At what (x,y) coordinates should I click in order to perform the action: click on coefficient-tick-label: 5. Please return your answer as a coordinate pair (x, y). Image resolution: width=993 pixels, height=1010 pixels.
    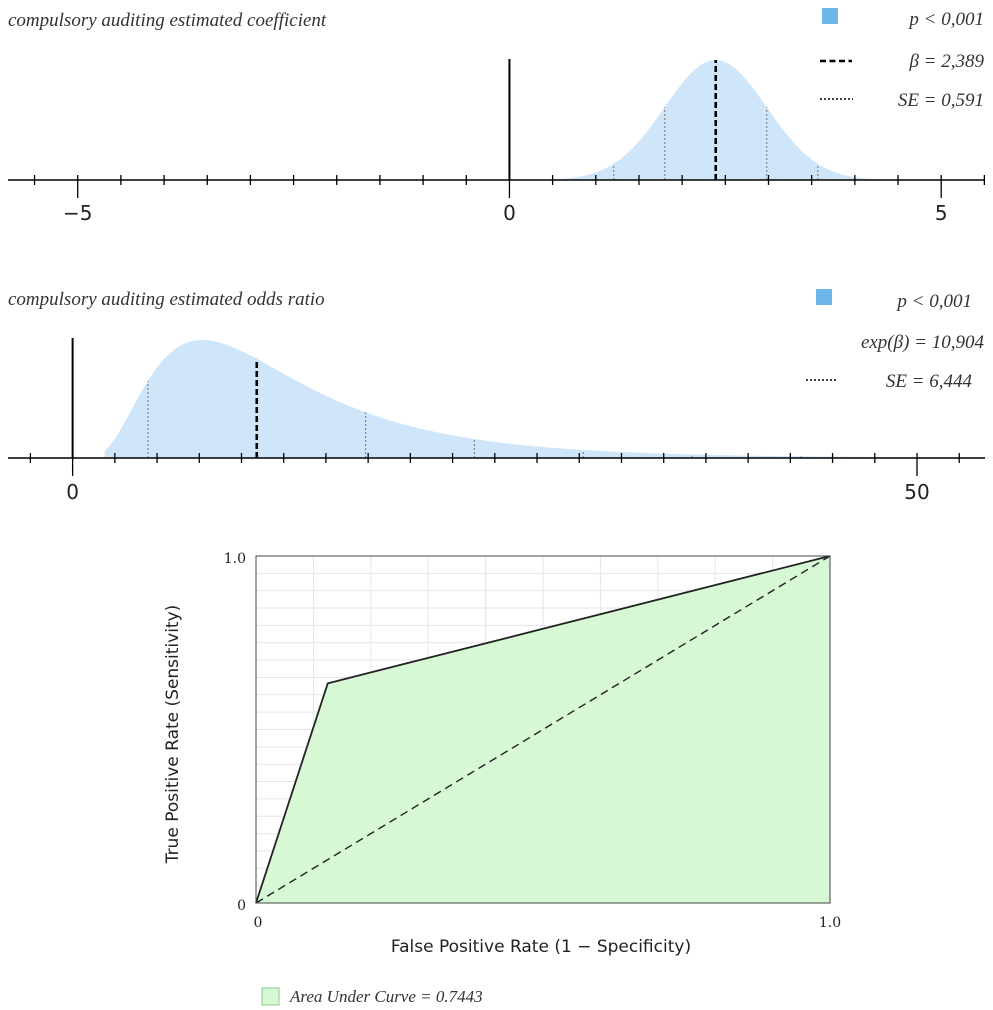
    Looking at the image, I should click on (941, 213).